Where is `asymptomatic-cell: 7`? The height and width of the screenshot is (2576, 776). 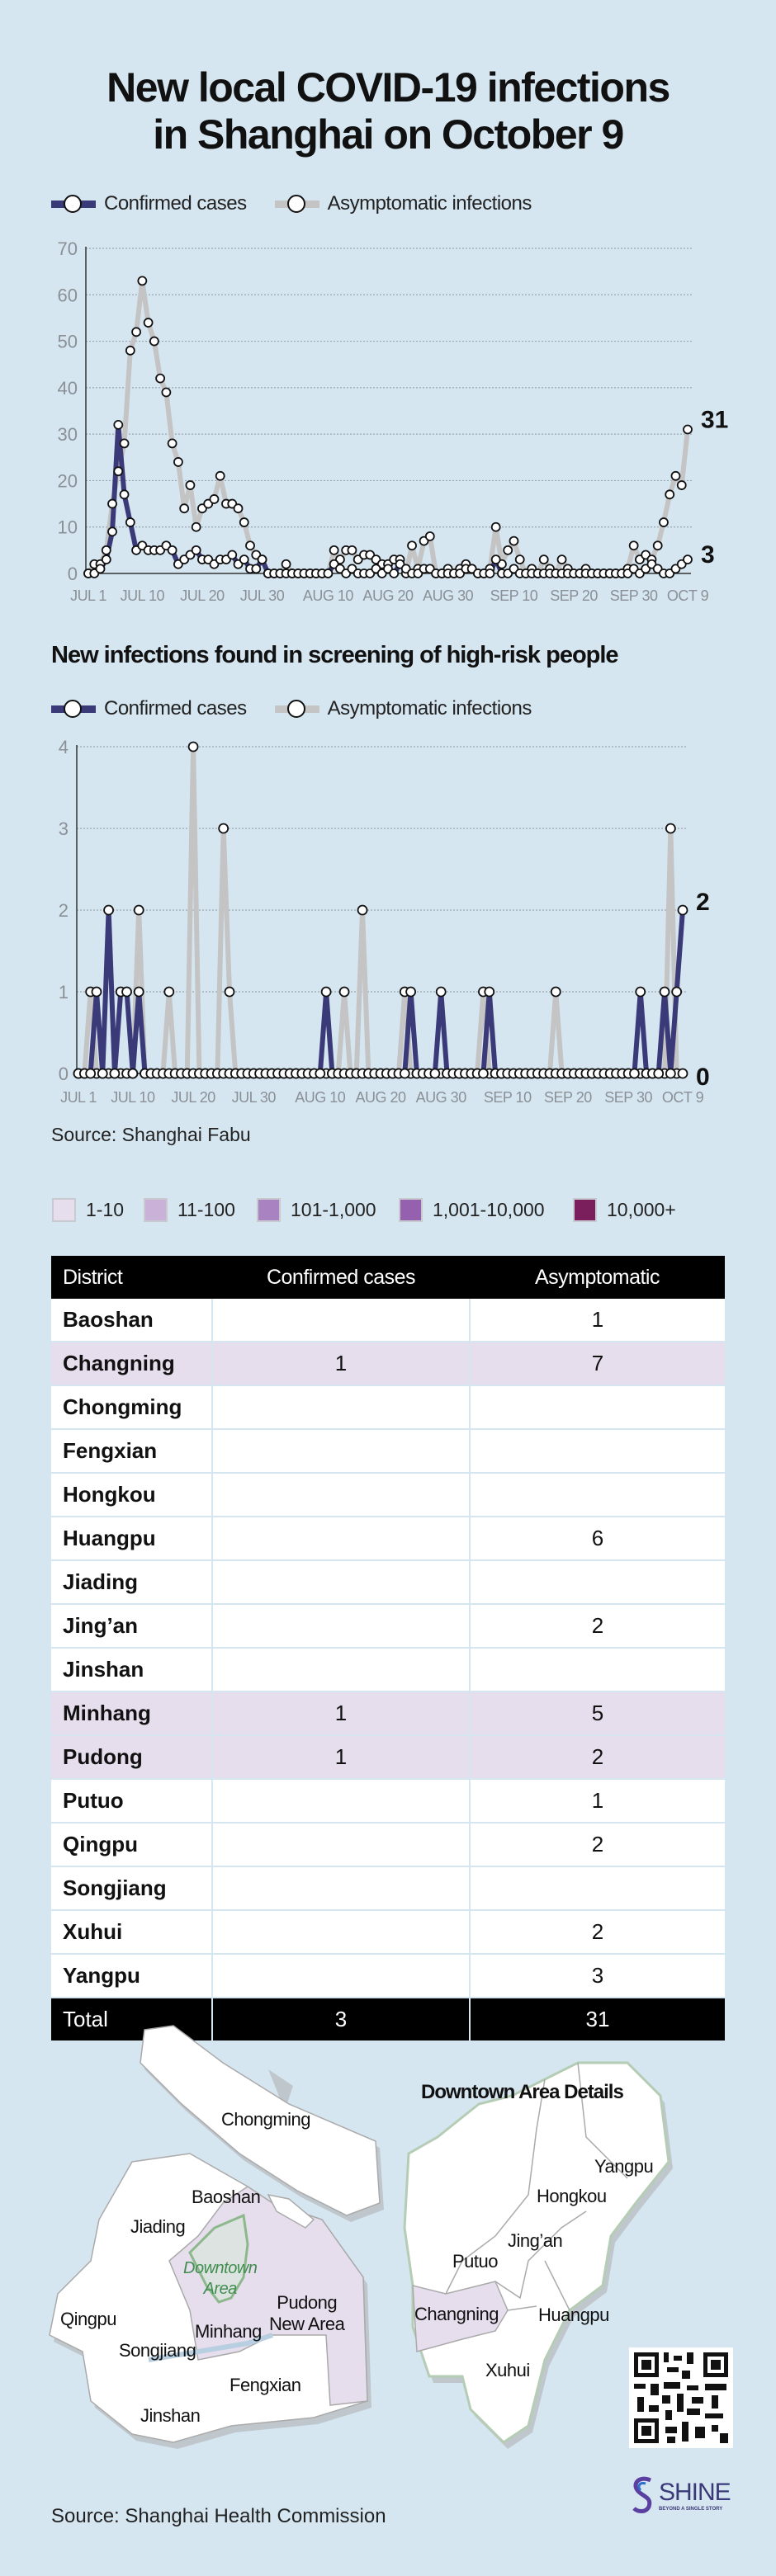
asymptomatic-cell: 7 is located at coordinates (597, 1364).